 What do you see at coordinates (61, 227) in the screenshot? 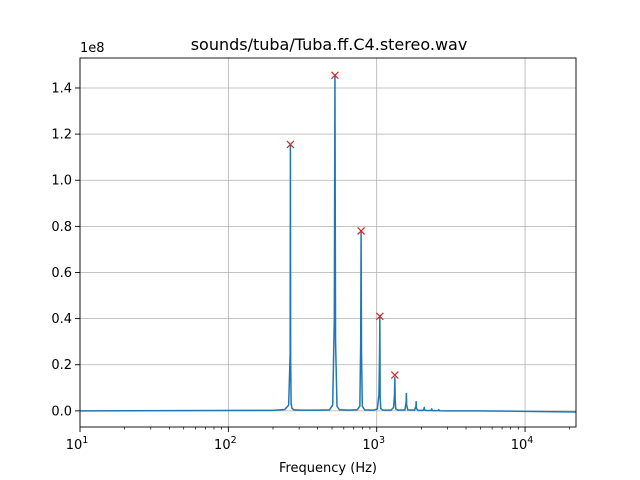
I see `y-tick-label: 0.8` at bounding box center [61, 227].